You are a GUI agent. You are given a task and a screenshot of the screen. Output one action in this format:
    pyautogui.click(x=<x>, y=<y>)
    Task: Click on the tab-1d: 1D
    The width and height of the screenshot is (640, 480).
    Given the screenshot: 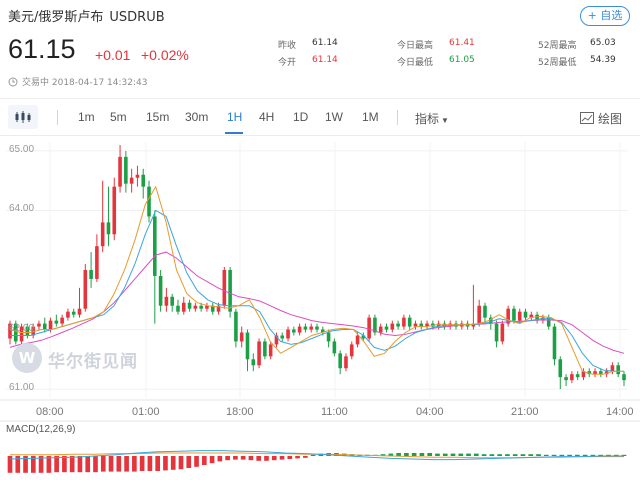 What is the action you would take?
    pyautogui.click(x=301, y=117)
    